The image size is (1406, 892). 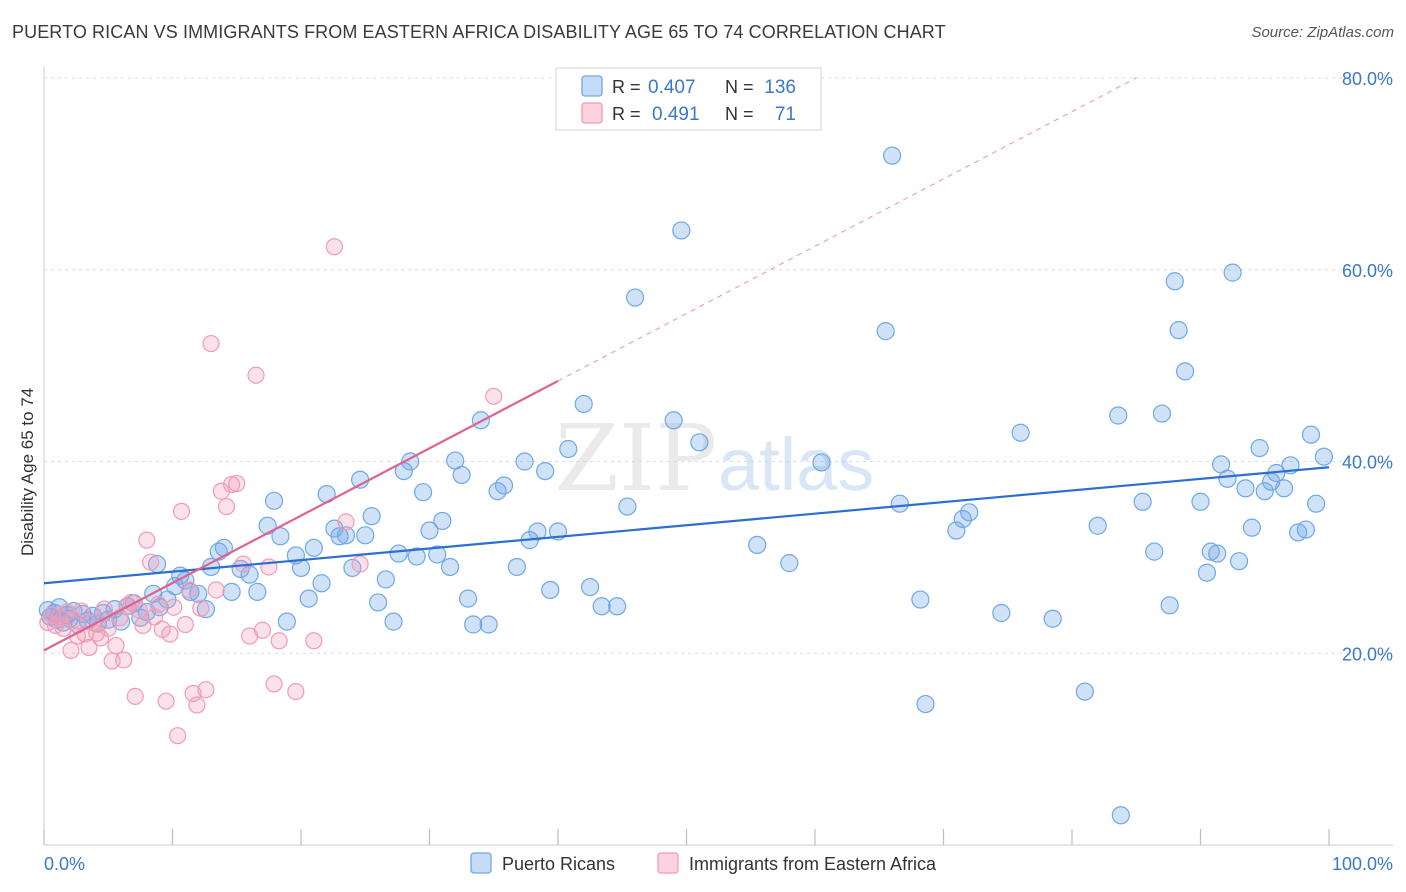 What do you see at coordinates (1367, 79) in the screenshot?
I see `y-tick-label: 80.0%` at bounding box center [1367, 79].